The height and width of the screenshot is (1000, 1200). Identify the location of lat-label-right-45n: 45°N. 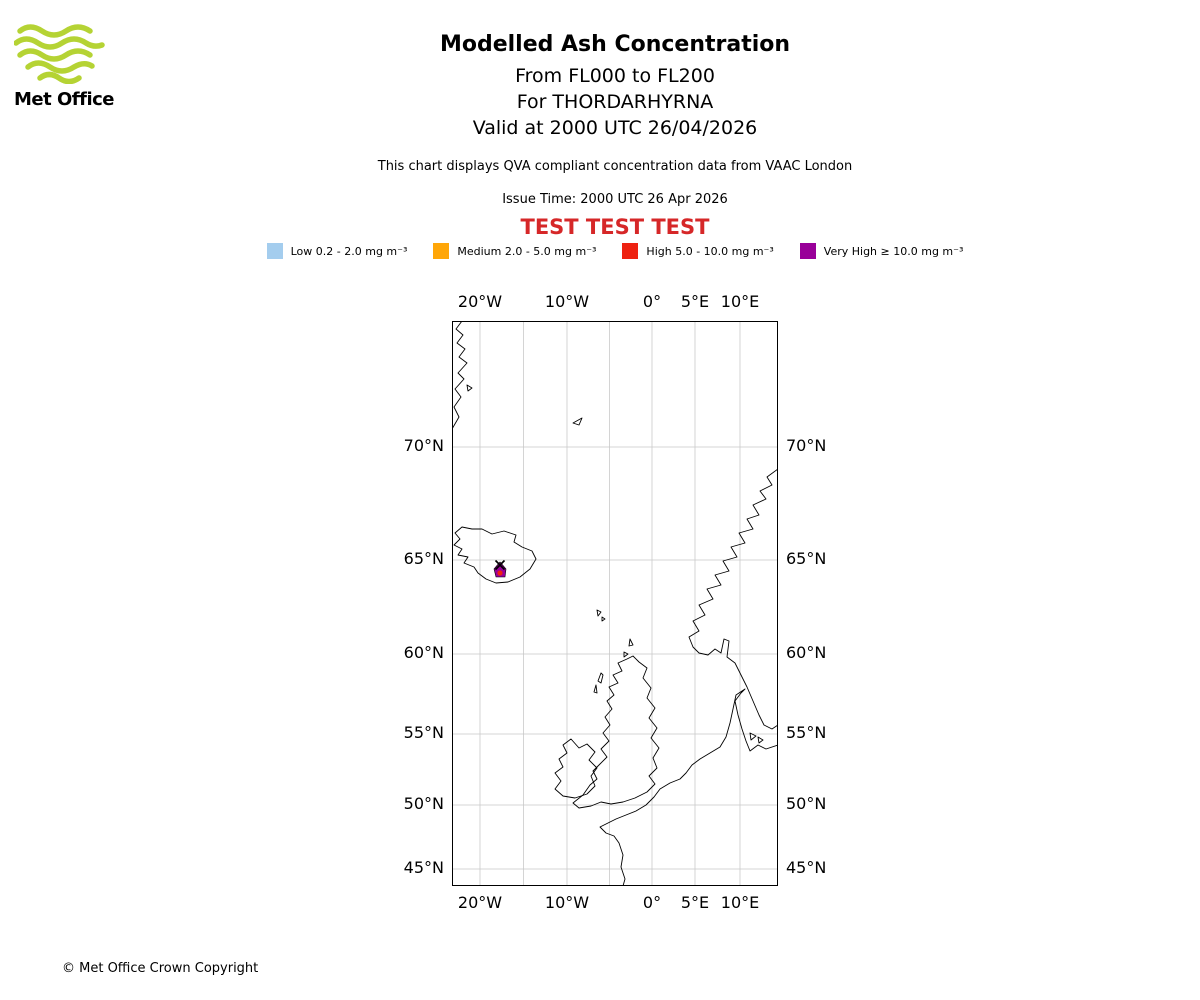
(806, 867).